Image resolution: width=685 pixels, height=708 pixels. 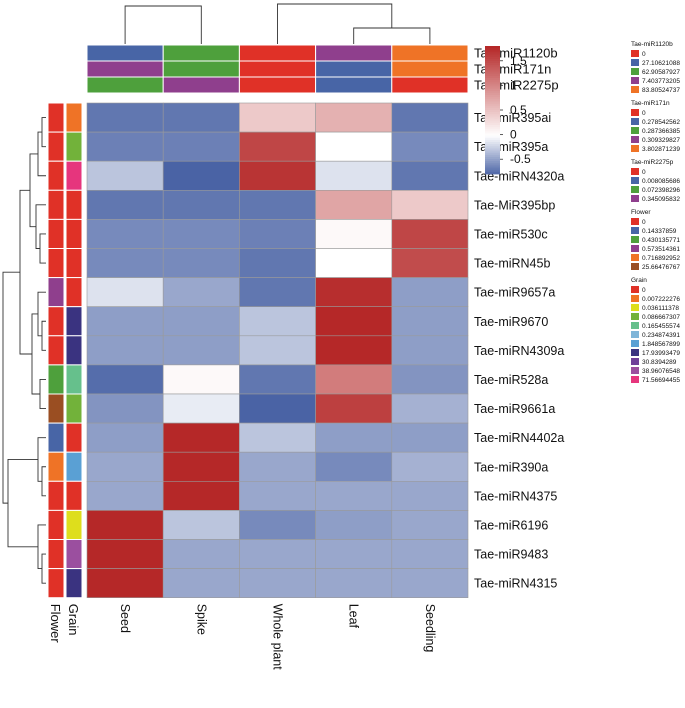 I want to click on legend-item-label: 0.345095832, so click(x=661, y=199).